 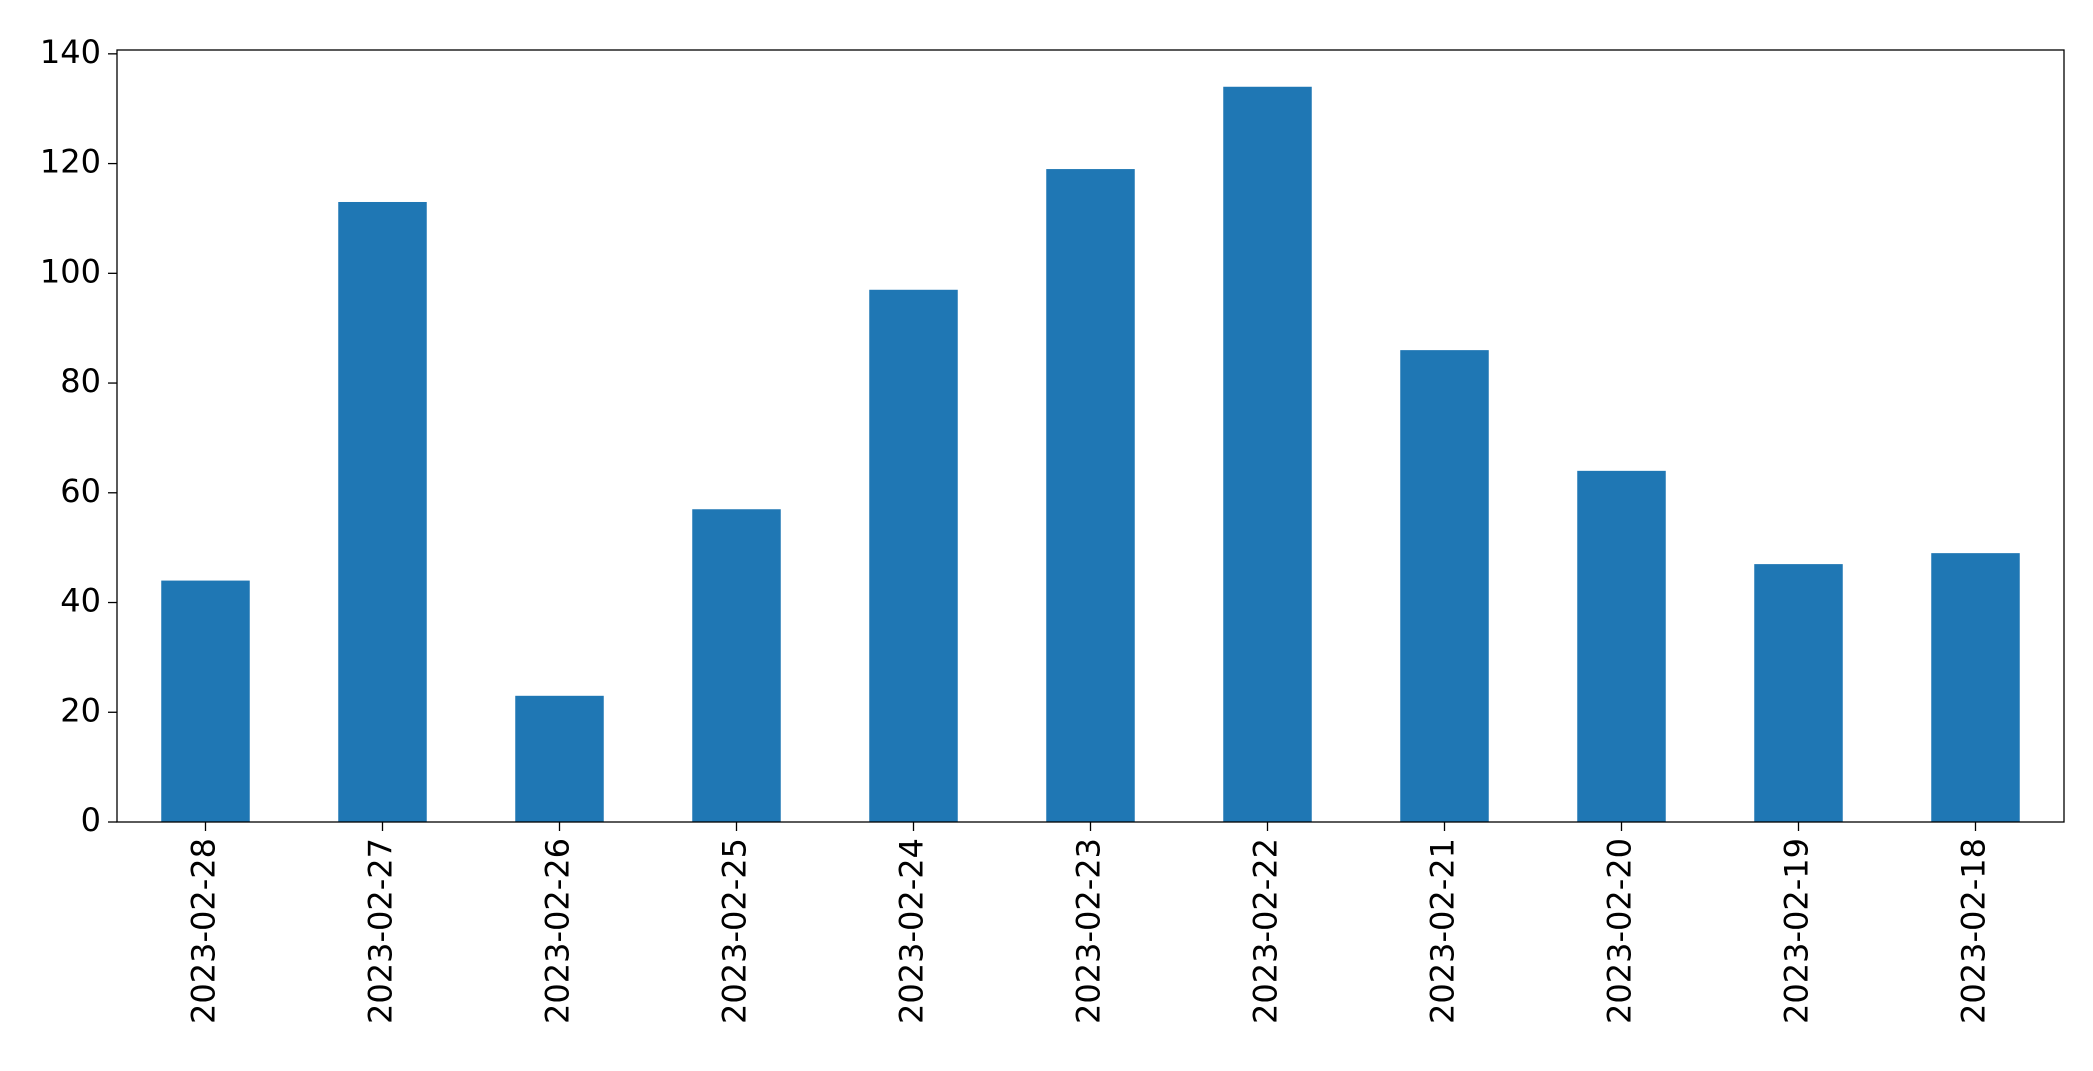 I want to click on y-tick-label: 100, so click(x=70, y=271).